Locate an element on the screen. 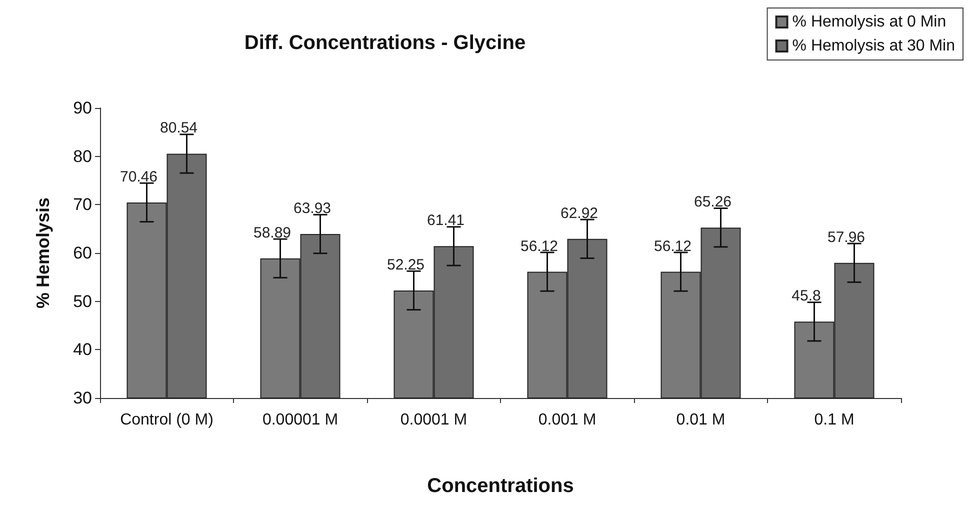 The height and width of the screenshot is (523, 973). x-tick-label: 0.01 M is located at coordinates (701, 420).